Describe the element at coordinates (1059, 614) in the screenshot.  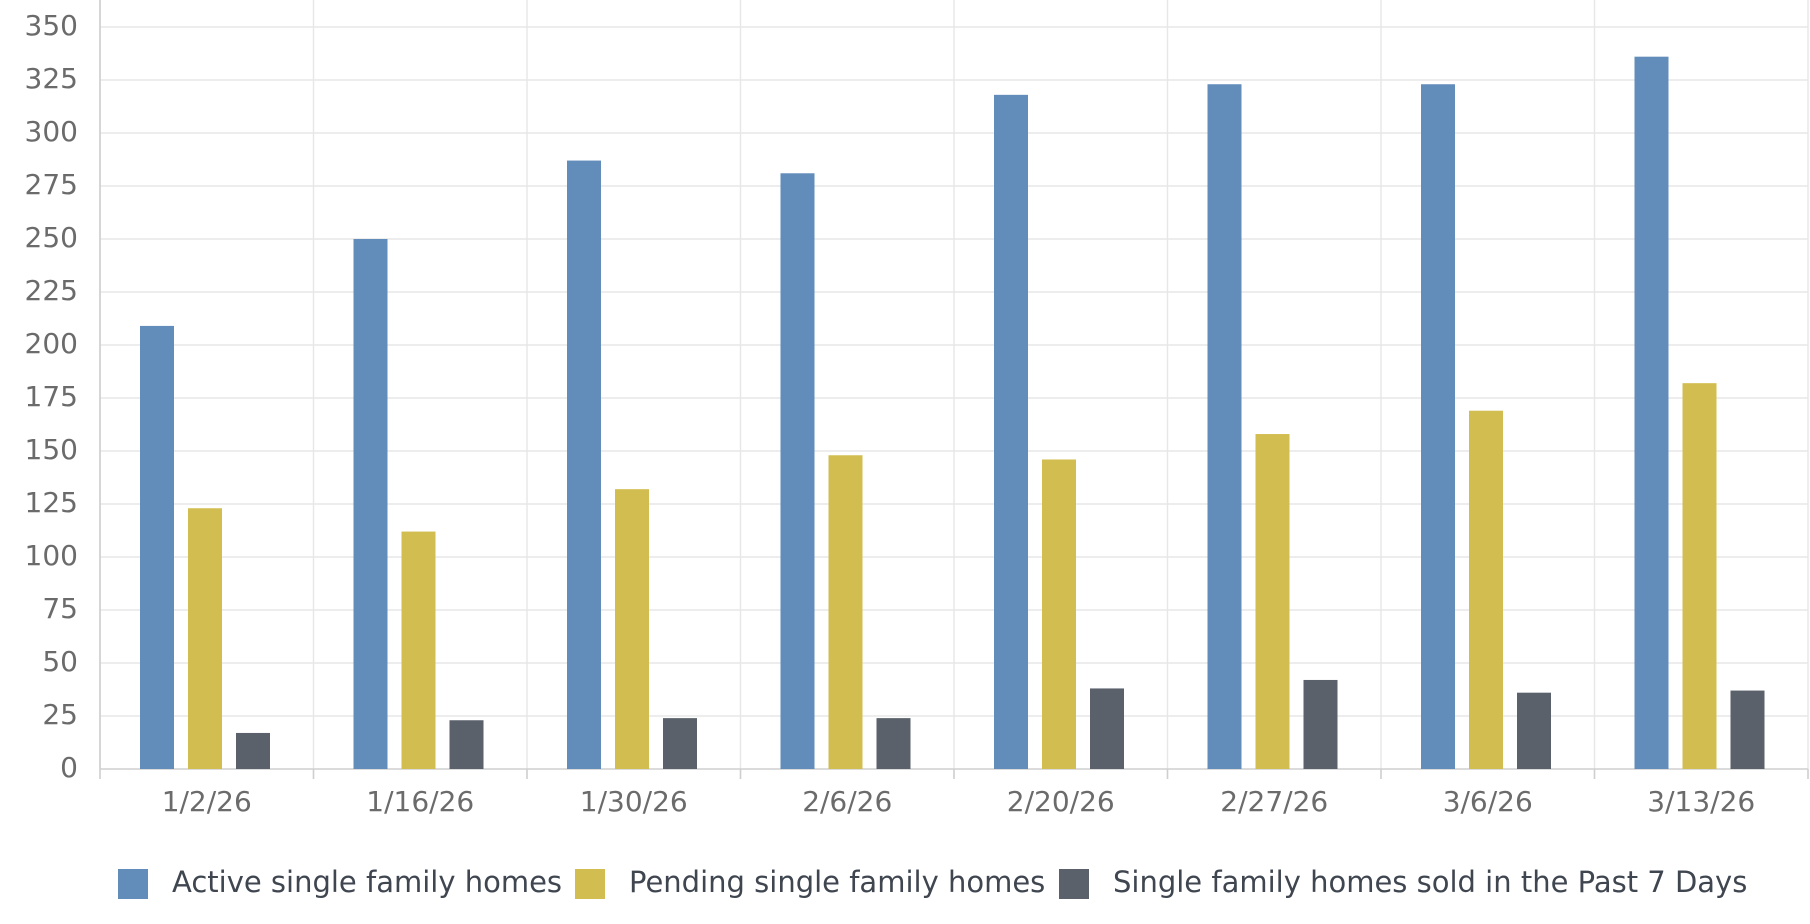
I see `bar-pending-4: Pending single family homes 2/20/26: 146` at that location.